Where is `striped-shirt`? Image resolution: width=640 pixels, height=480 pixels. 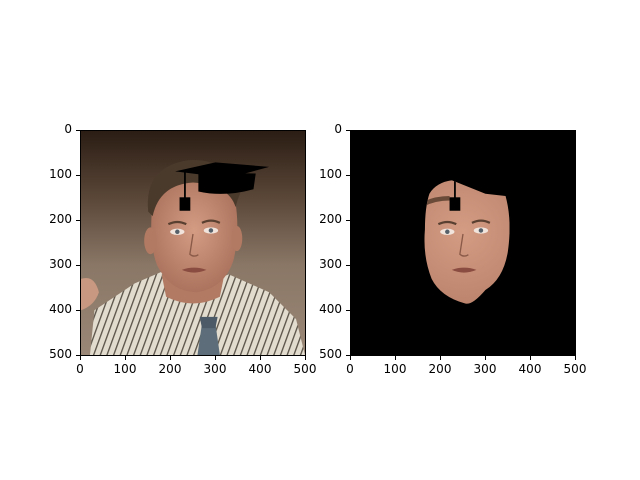 striped-shirt is located at coordinates (197, 312).